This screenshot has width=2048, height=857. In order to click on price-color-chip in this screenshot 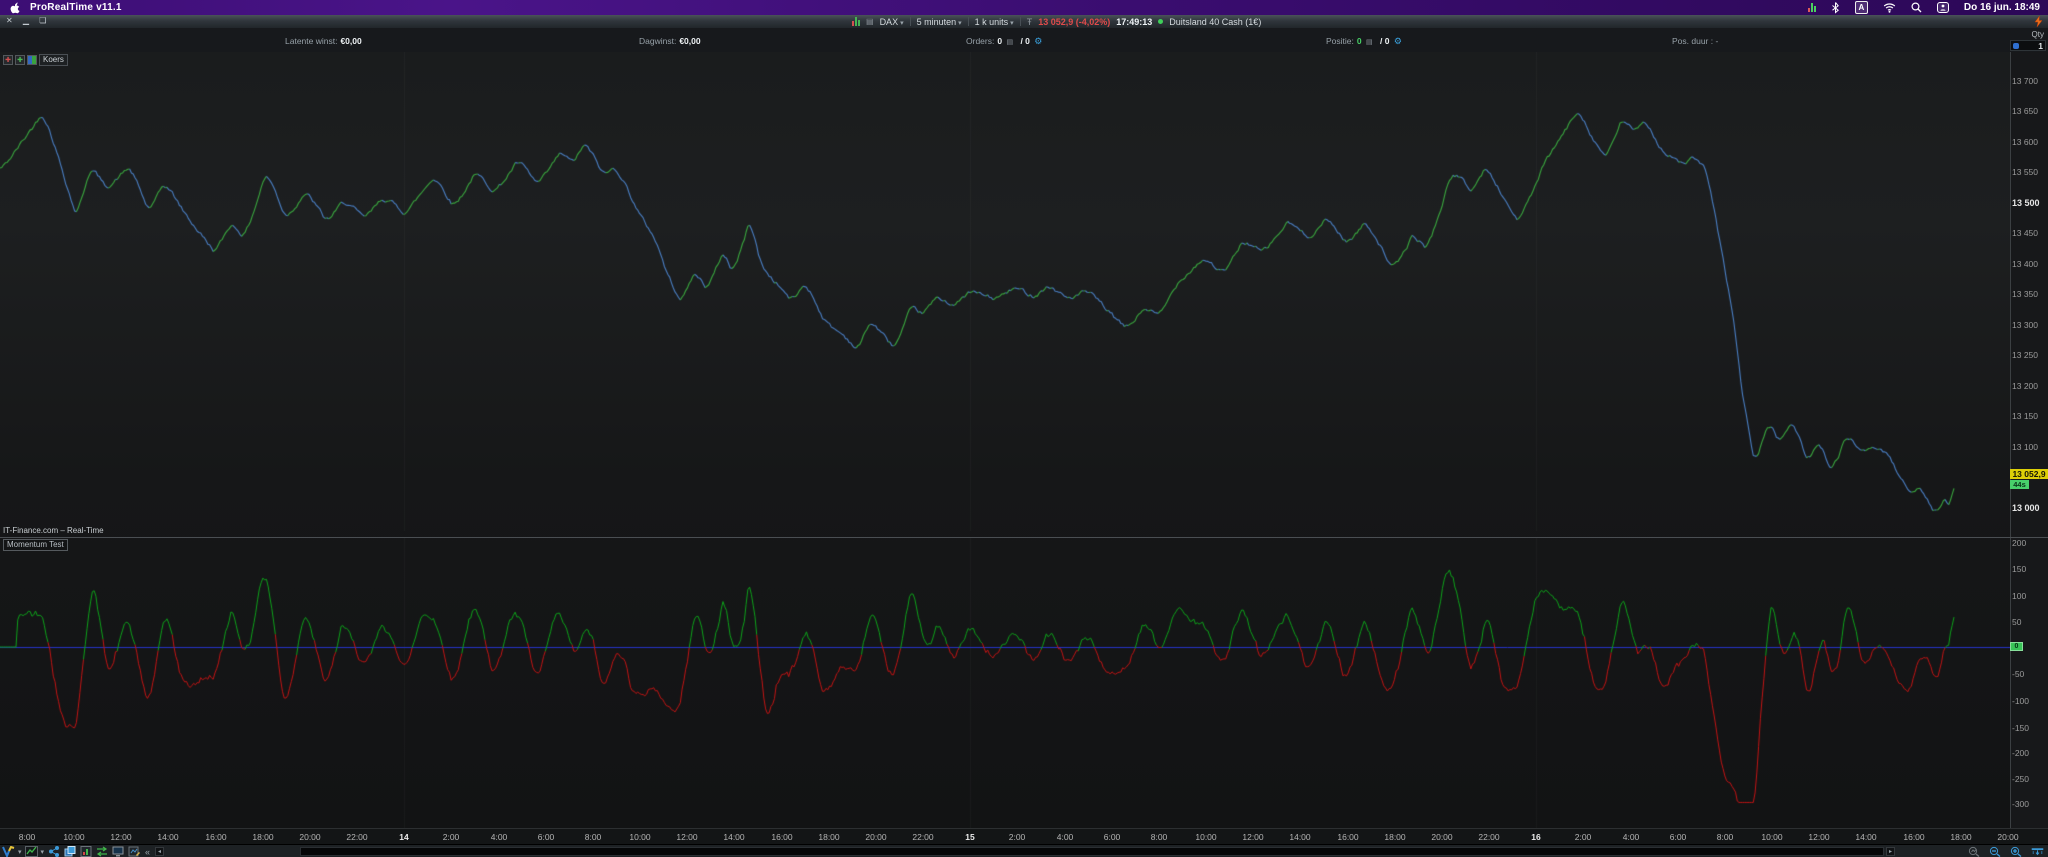, I will do `click(32, 60)`.